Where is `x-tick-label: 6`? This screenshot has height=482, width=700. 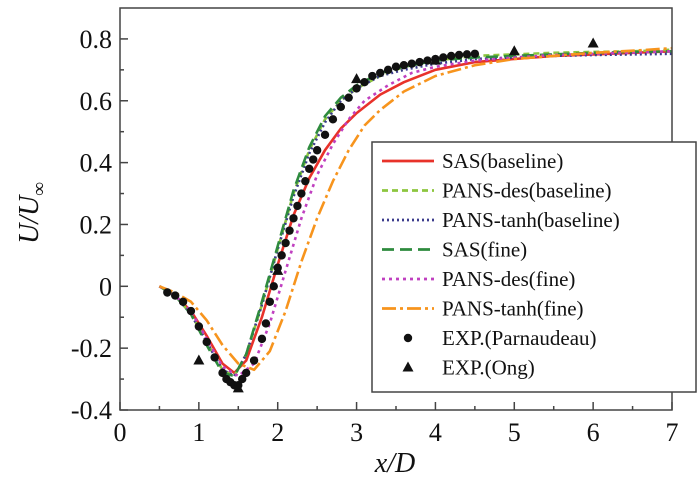 x-tick-label: 6 is located at coordinates (593, 432).